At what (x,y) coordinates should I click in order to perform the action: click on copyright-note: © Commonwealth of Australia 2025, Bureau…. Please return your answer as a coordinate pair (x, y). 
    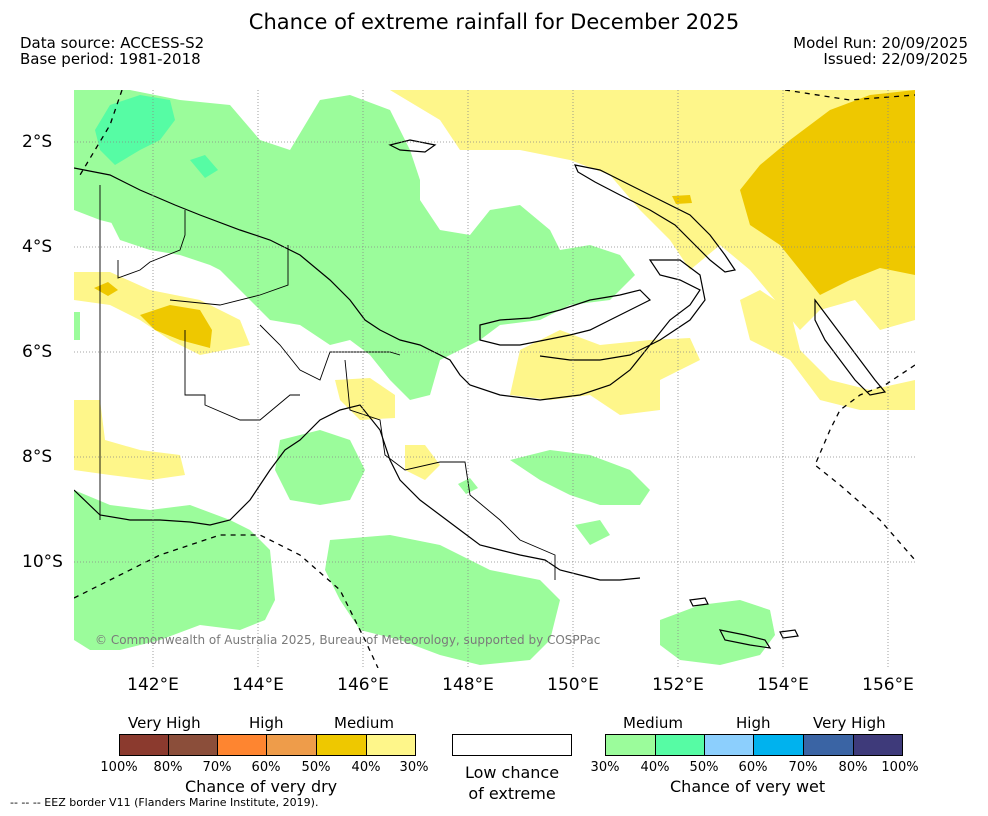
    Looking at the image, I should click on (348, 640).